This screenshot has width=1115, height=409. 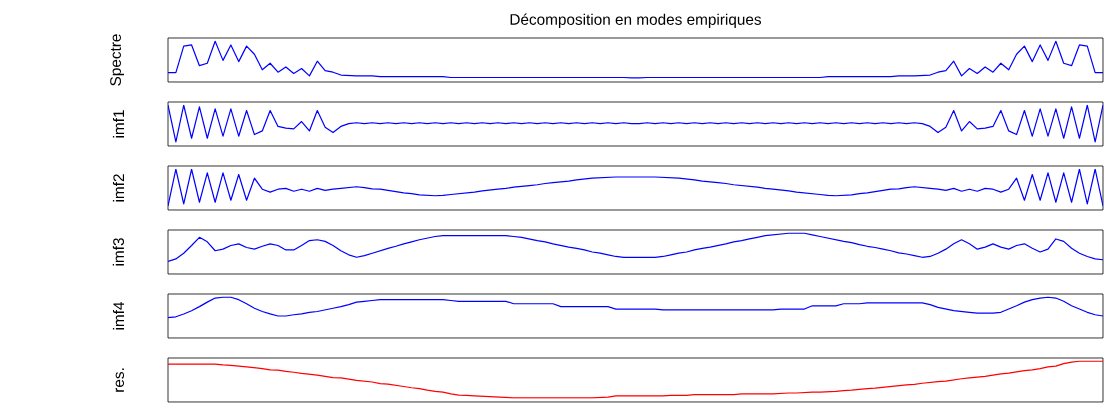 What do you see at coordinates (118, 124) in the screenshot?
I see `y-axis-title: imf1` at bounding box center [118, 124].